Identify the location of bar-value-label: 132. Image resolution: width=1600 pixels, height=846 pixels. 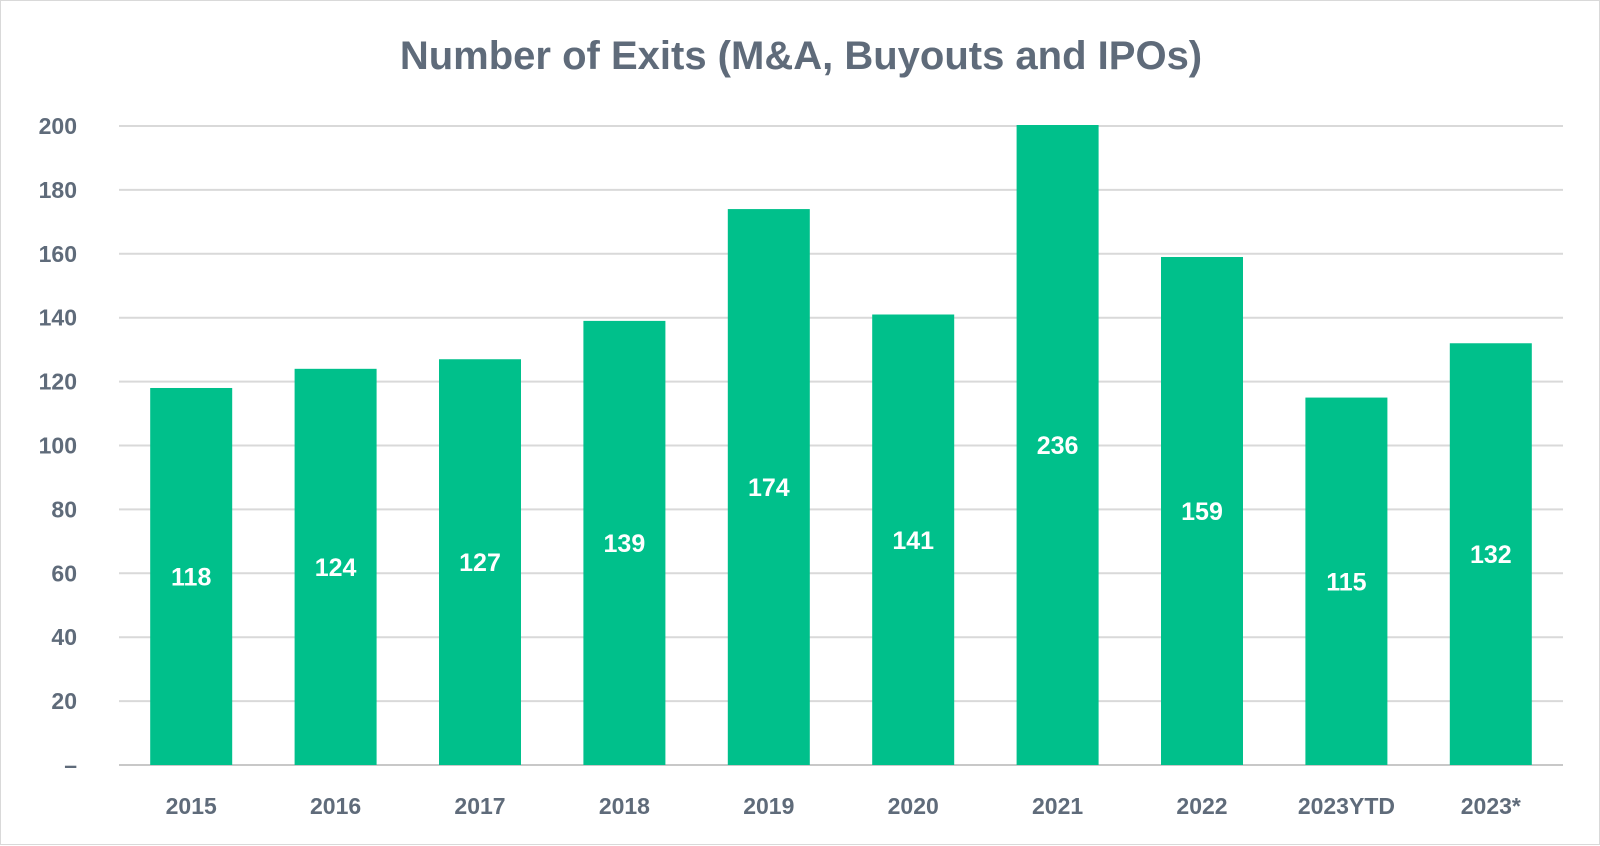
(1491, 555).